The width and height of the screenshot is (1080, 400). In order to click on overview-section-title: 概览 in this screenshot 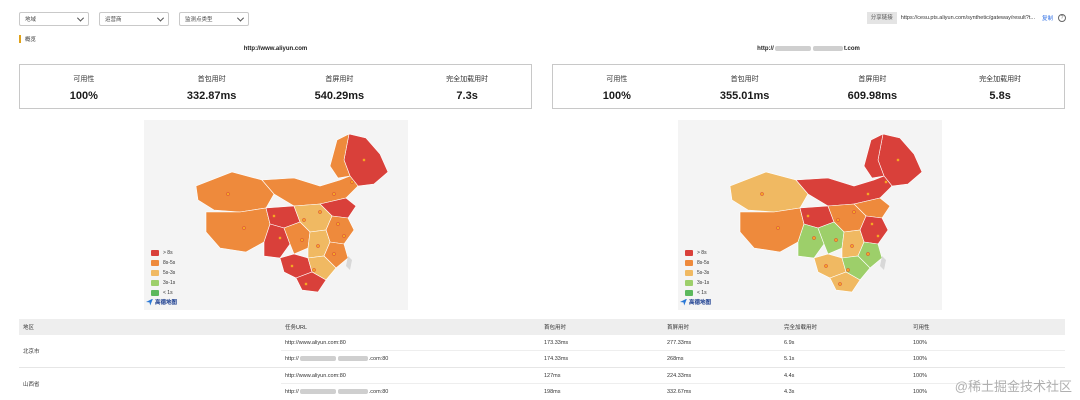, I will do `click(27, 39)`.